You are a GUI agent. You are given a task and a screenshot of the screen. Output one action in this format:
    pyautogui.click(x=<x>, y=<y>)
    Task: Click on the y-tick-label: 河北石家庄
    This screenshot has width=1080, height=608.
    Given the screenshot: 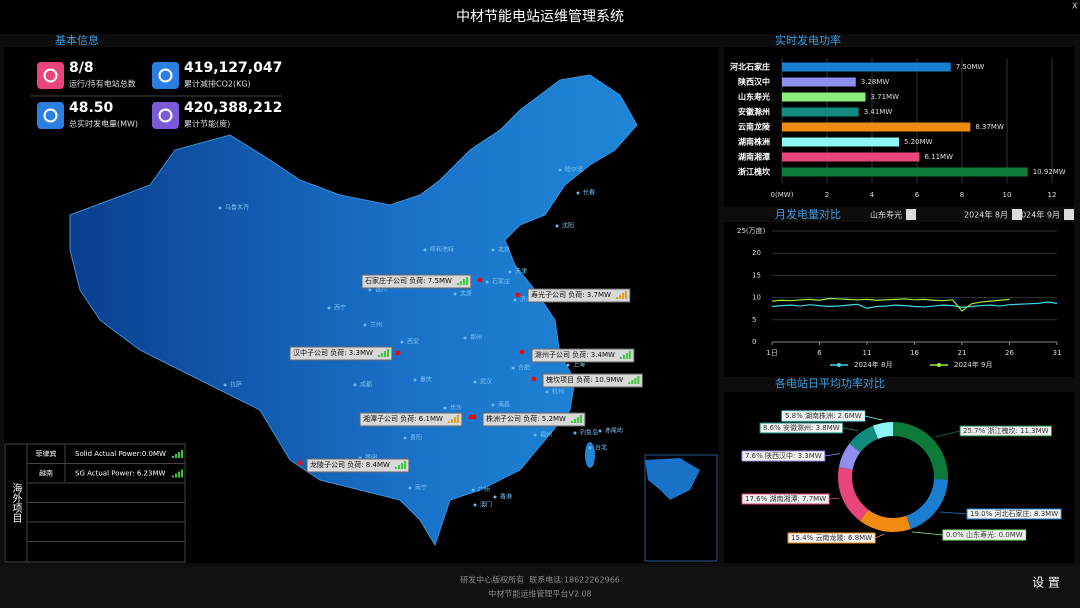 What is the action you would take?
    pyautogui.click(x=750, y=67)
    